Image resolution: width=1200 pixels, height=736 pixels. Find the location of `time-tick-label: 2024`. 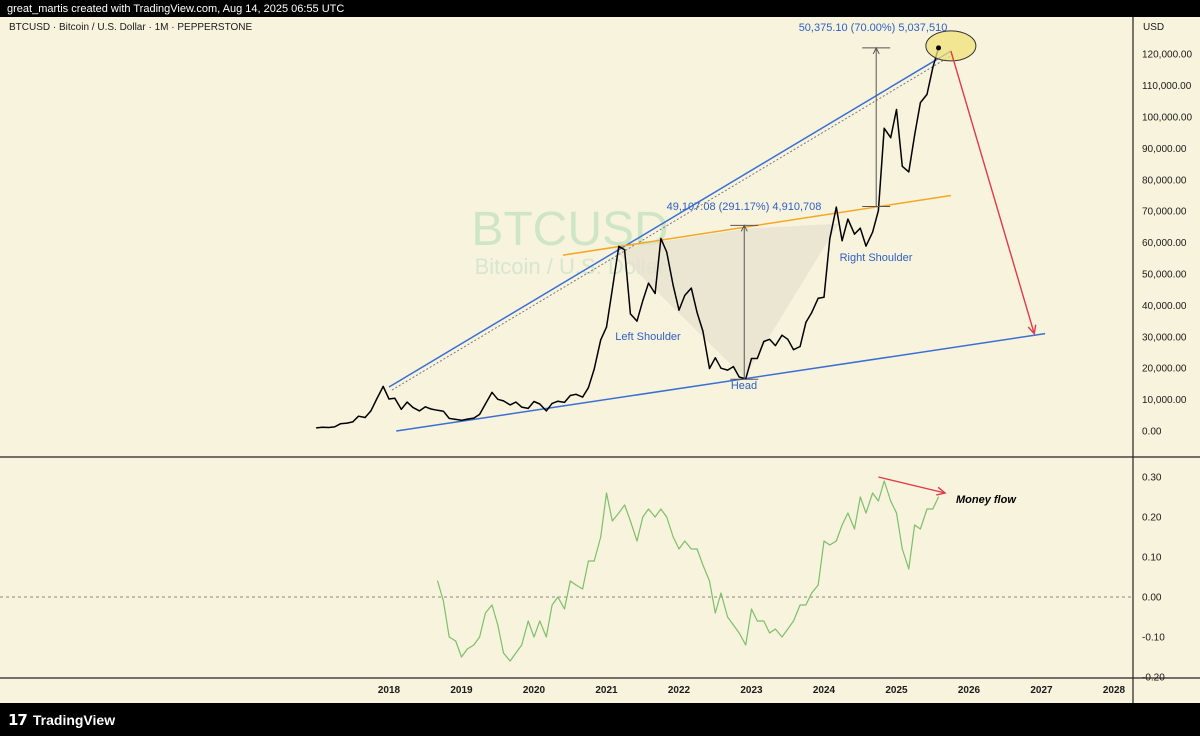

time-tick-label: 2024 is located at coordinates (824, 690).